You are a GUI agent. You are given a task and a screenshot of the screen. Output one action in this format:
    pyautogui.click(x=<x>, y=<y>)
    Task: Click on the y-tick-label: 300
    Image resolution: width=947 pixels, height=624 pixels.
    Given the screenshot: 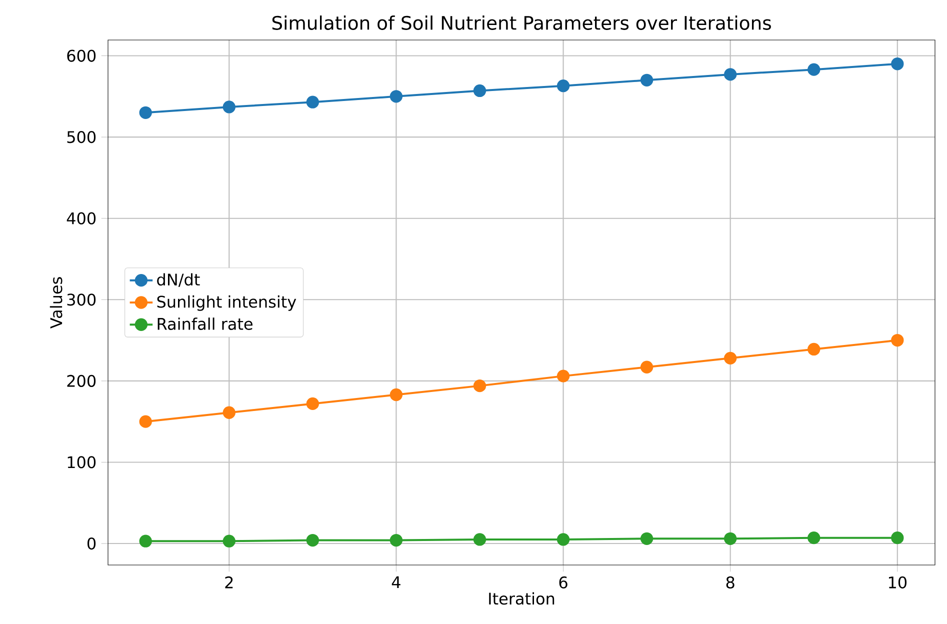 What is the action you would take?
    pyautogui.click(x=81, y=300)
    